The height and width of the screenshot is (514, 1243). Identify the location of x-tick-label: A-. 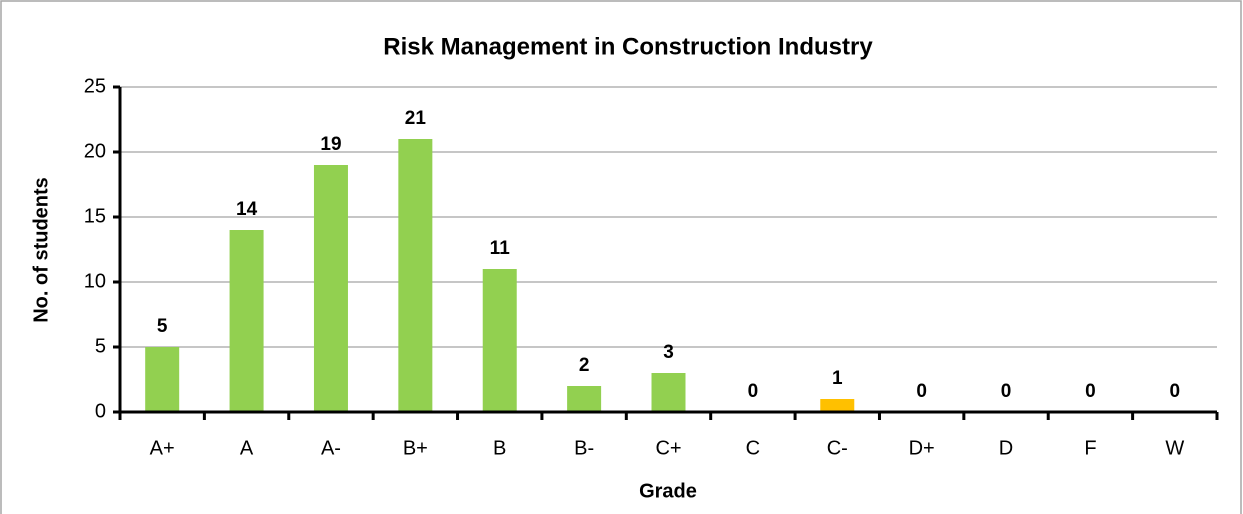
(331, 448).